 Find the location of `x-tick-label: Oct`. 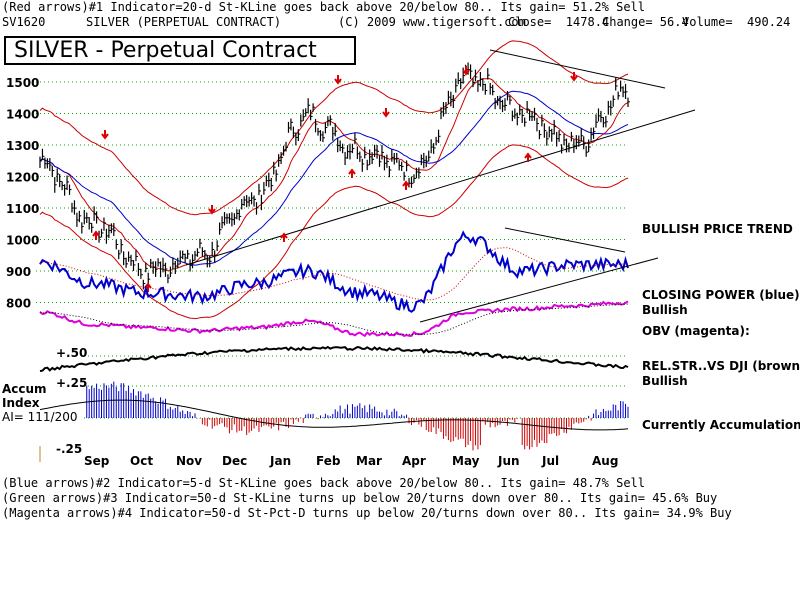

x-tick-label: Oct is located at coordinates (141, 461).